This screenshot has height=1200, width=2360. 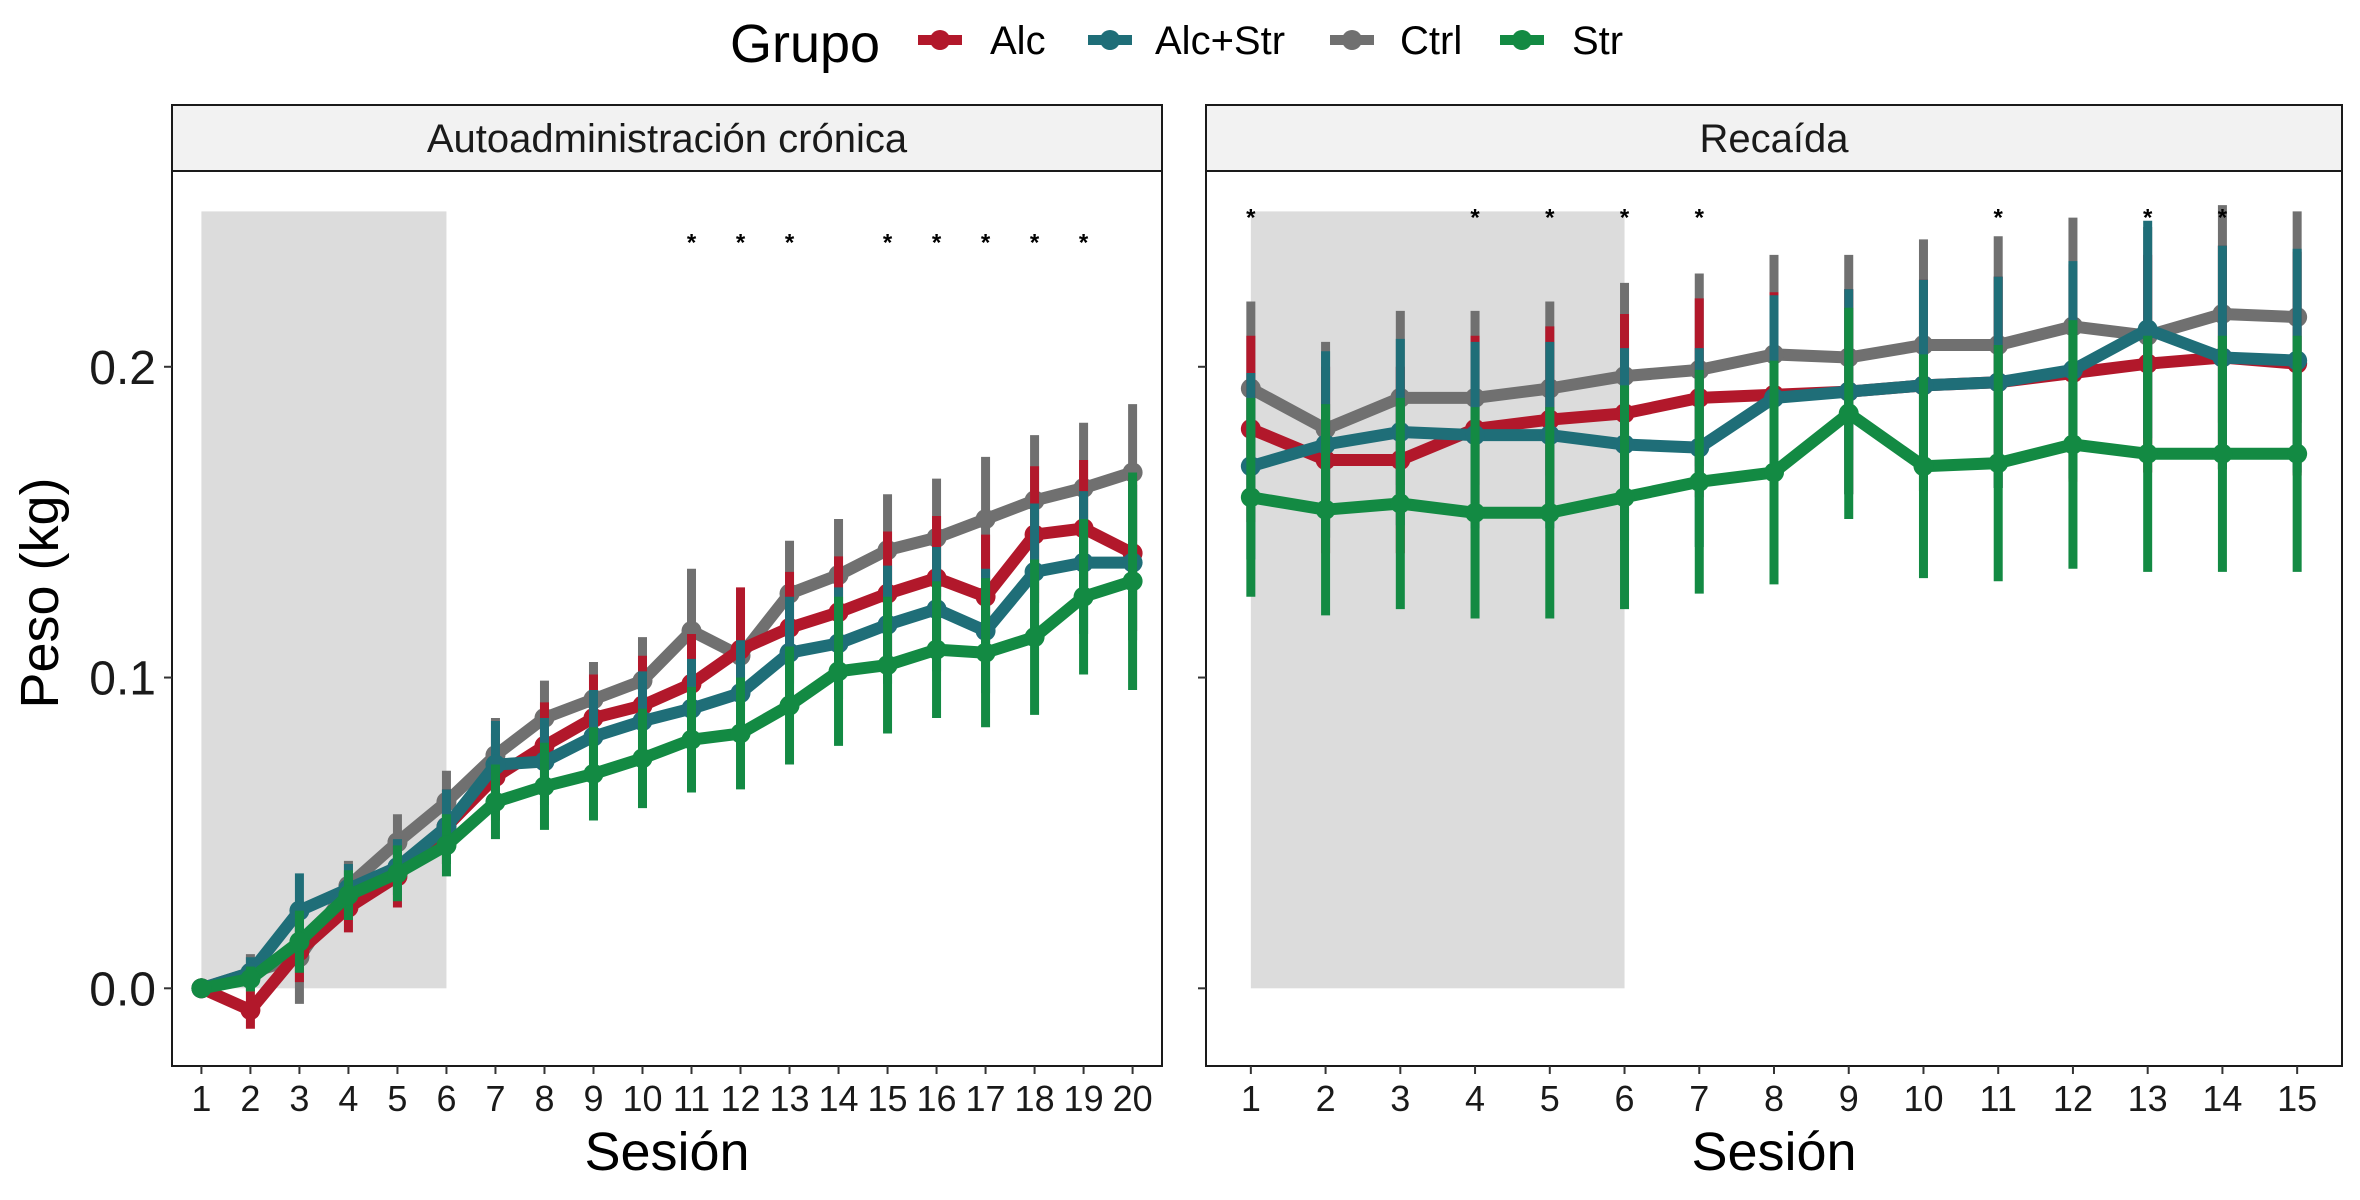 What do you see at coordinates (122, 989) in the screenshot?
I see `y-tick-label: 0.0` at bounding box center [122, 989].